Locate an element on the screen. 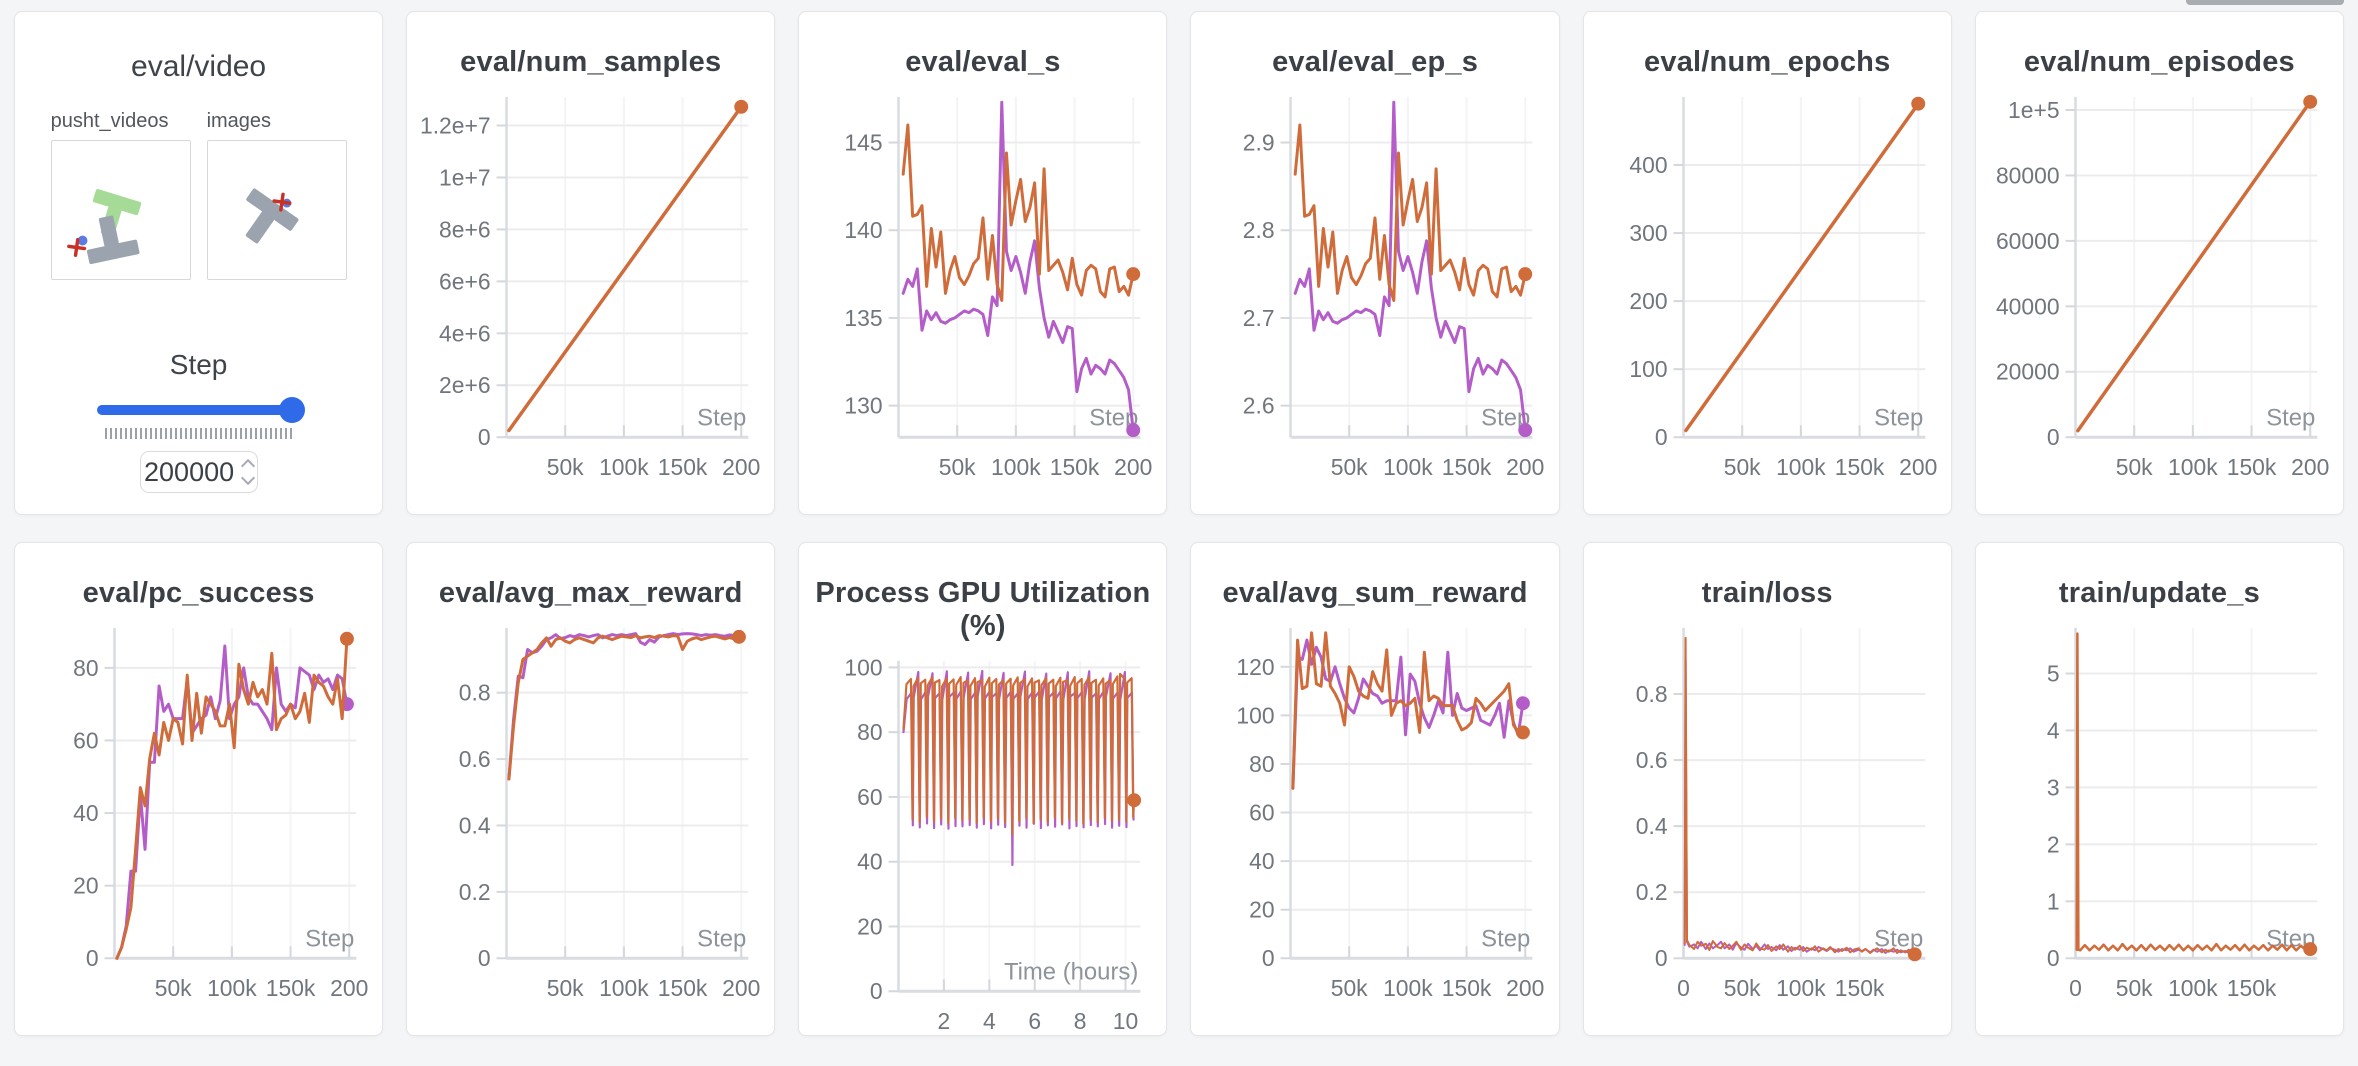  thumb-images: images is located at coordinates (276, 197).